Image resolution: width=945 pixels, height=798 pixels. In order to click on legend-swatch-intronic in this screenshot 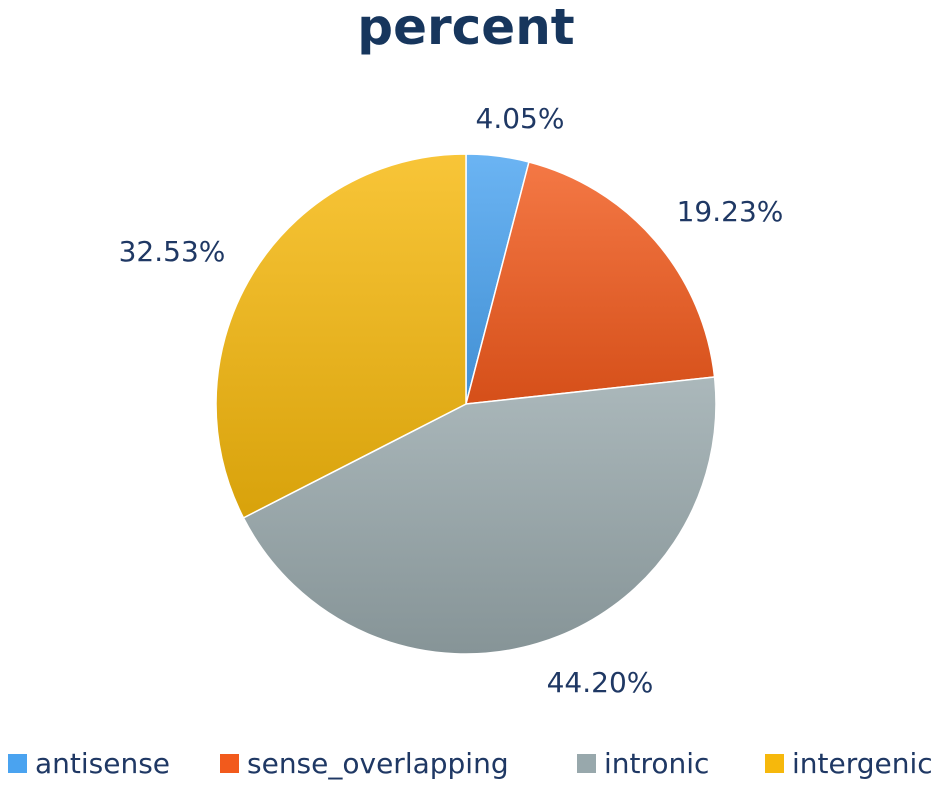, I will do `click(586, 763)`.